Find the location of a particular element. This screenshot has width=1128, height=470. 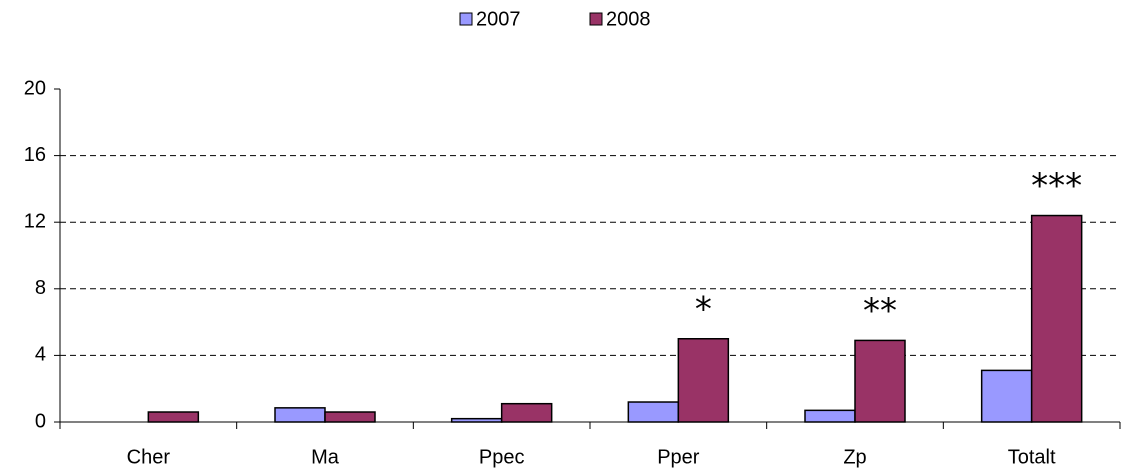

x-tick-label: Cher is located at coordinates (149, 457).